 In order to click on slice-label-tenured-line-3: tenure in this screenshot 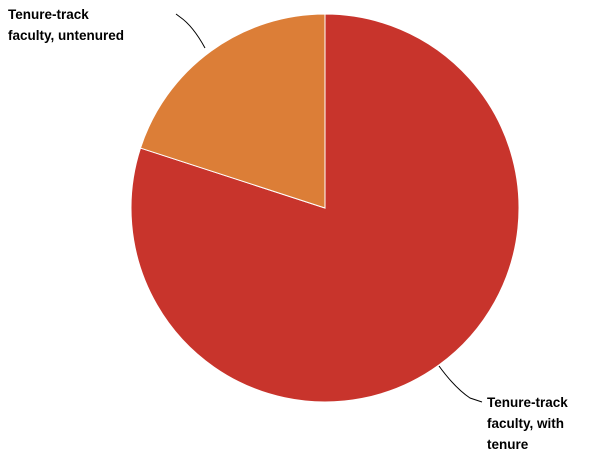, I will do `click(508, 444)`.